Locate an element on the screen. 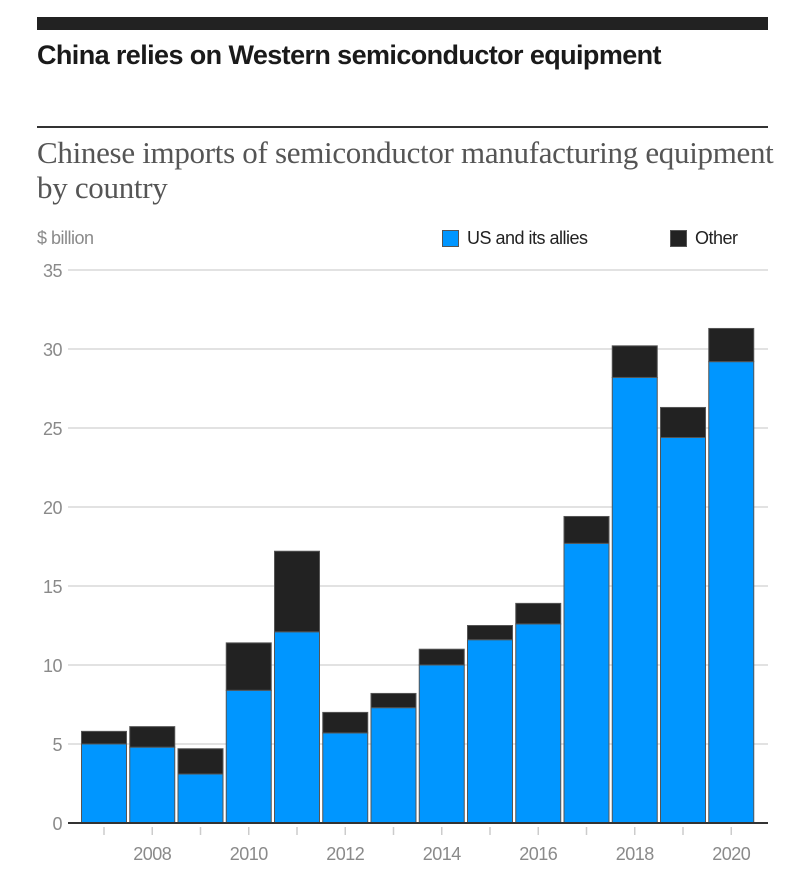 The width and height of the screenshot is (800, 893). bar-other-2020 is located at coordinates (731, 345).